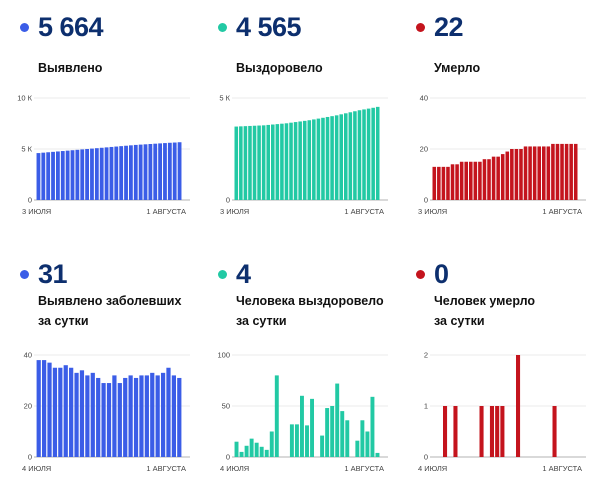 Image resolution: width=595 pixels, height=486 pixels. I want to click on bar-chart: 0 20 40 4 ИЮЛЯ 1 АВГУСТА, so click(106, 412).